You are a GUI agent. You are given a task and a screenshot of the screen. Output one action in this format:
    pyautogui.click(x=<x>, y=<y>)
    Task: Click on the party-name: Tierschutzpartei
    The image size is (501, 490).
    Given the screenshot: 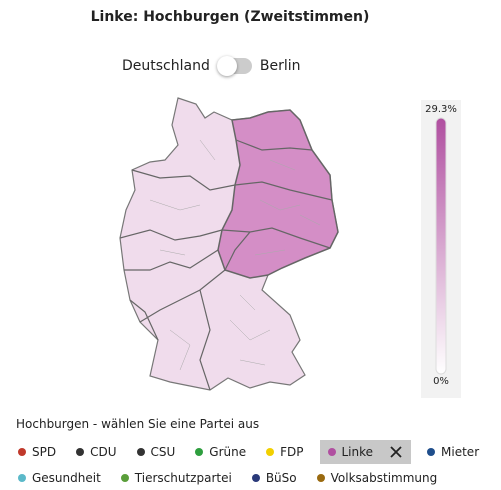 What is the action you would take?
    pyautogui.click(x=183, y=478)
    